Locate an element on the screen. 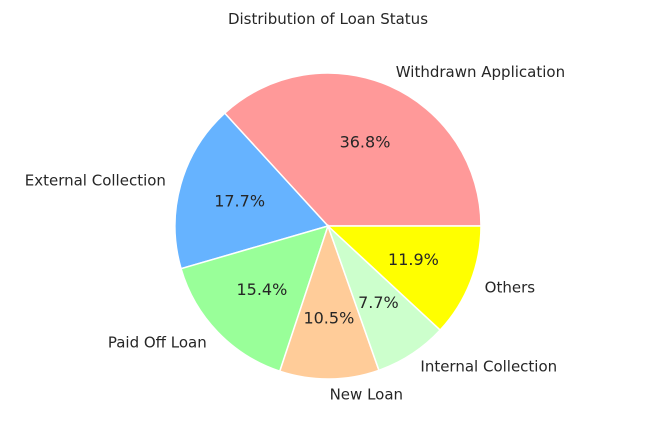 The height and width of the screenshot is (426, 660). pie-category-label-internal-collection: Internal Collection is located at coordinates (488, 367).